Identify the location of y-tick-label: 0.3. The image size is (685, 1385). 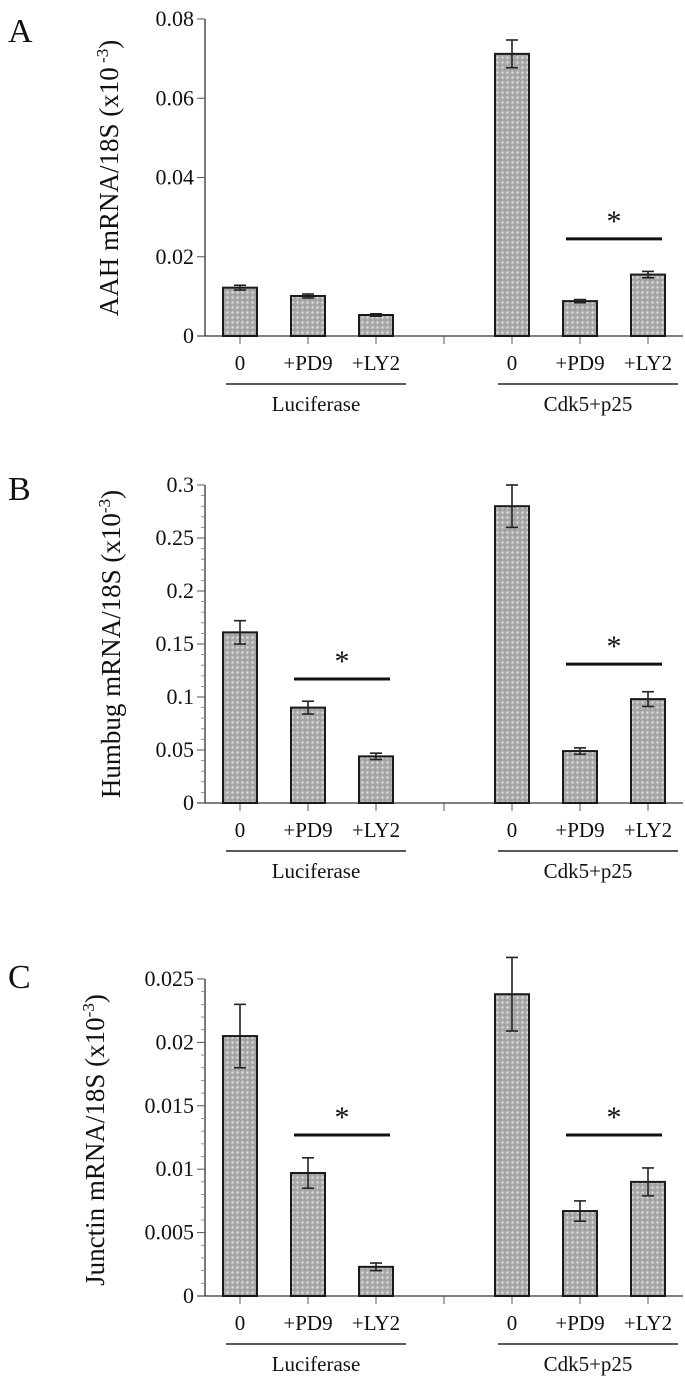
(181, 484).